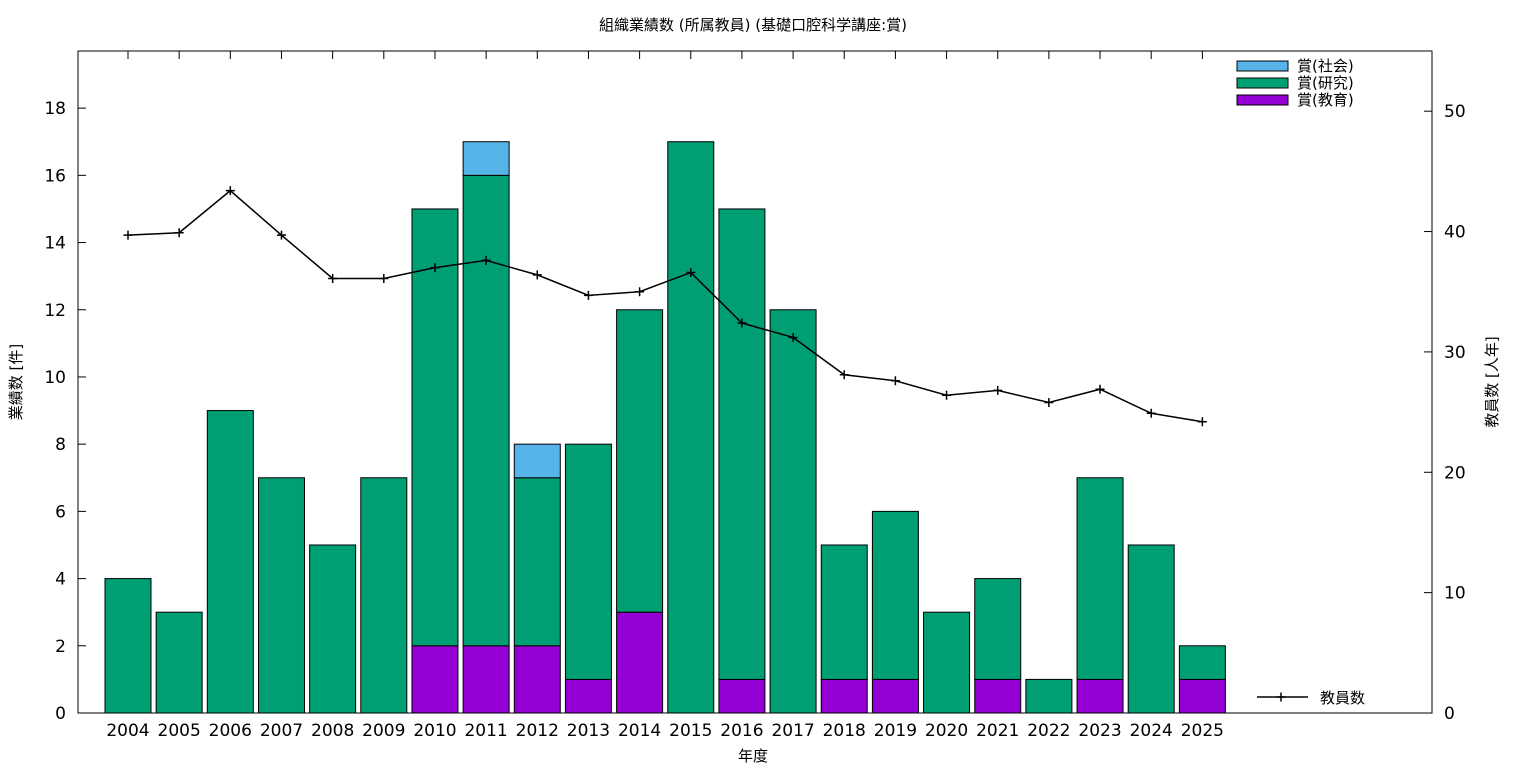 The height and width of the screenshot is (768, 1536). I want to click on x-tick-label: 2016, so click(741, 731).